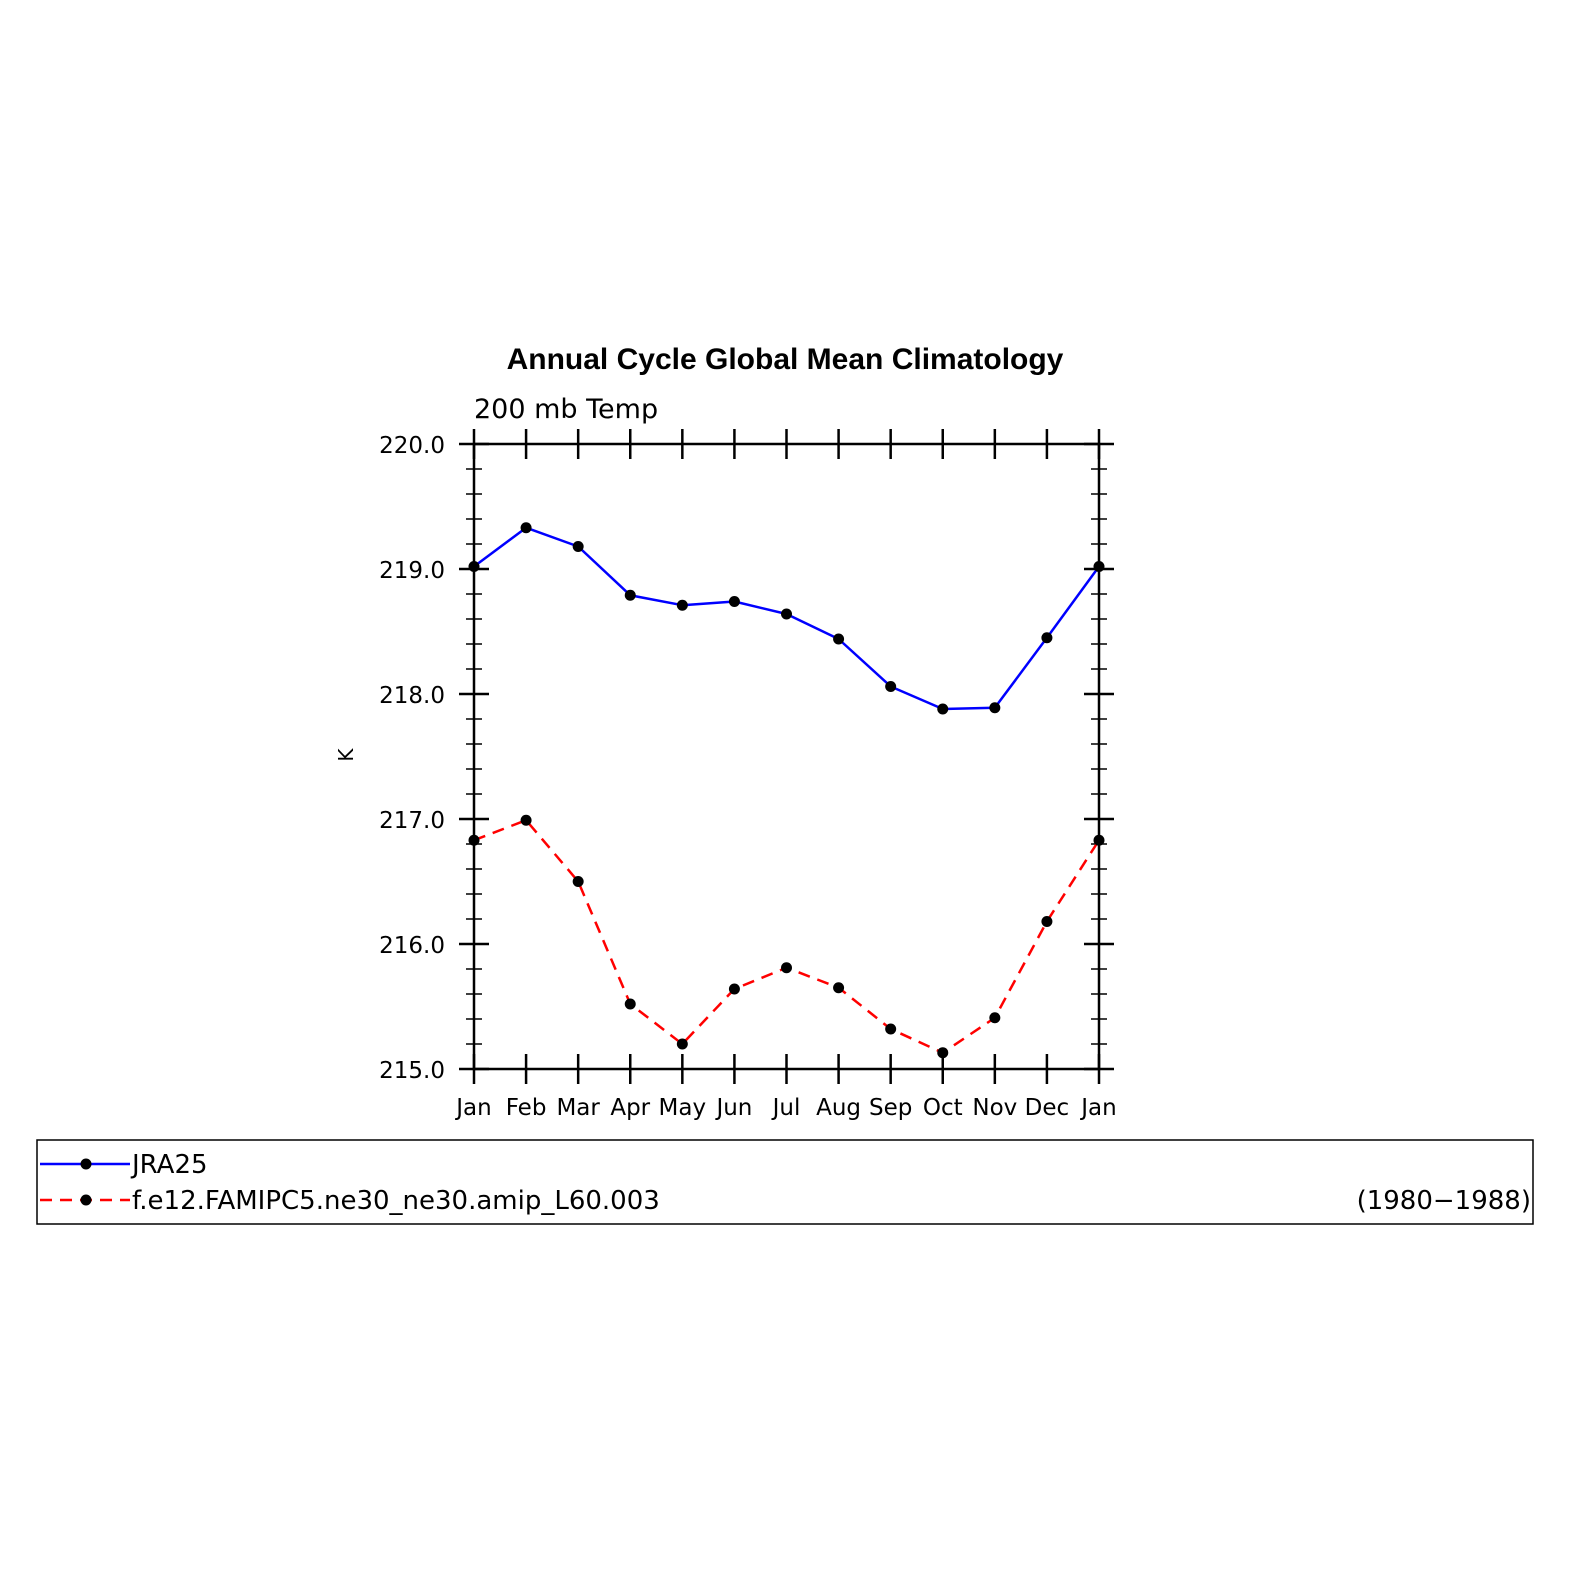 This screenshot has width=1575, height=1575. What do you see at coordinates (786, 790) in the screenshot?
I see `series-layer` at bounding box center [786, 790].